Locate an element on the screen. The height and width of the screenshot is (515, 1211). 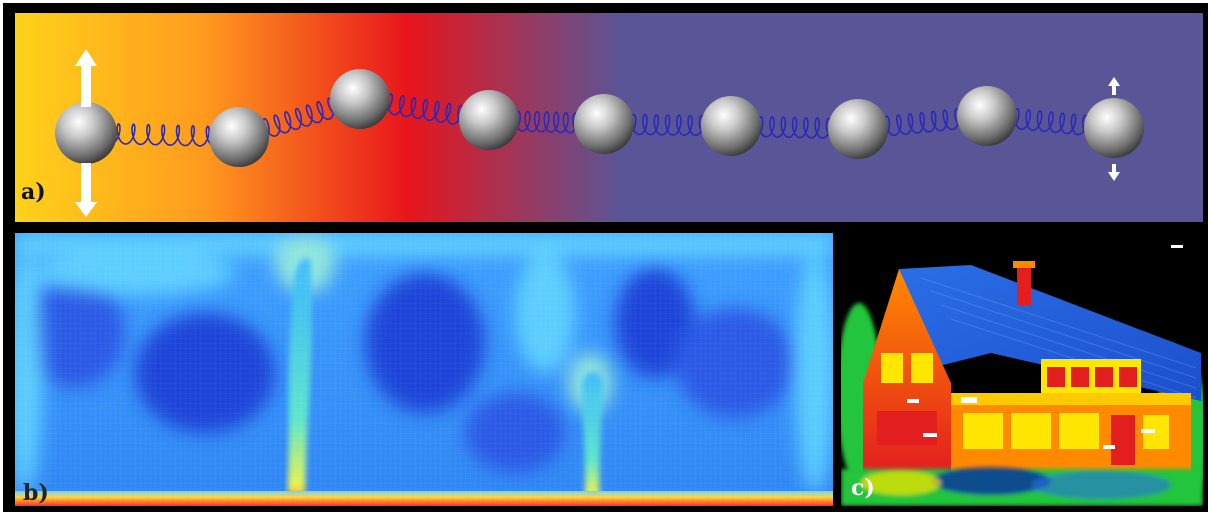
panel-label-a: a) is located at coordinates (33, 192).